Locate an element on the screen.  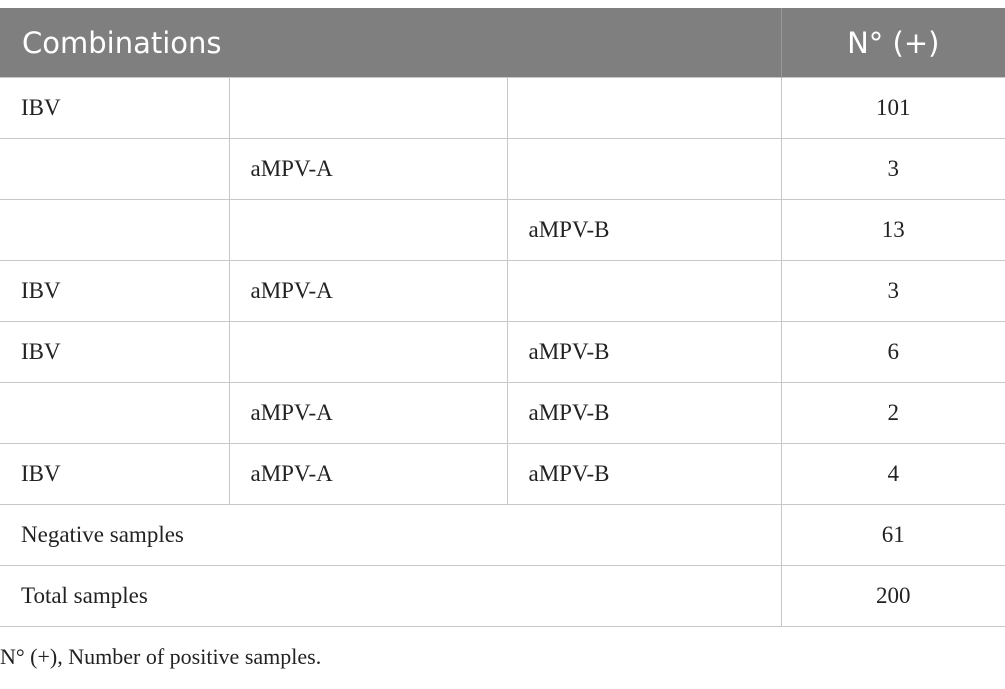
table-row: Negative samples 61 is located at coordinates (502, 535).